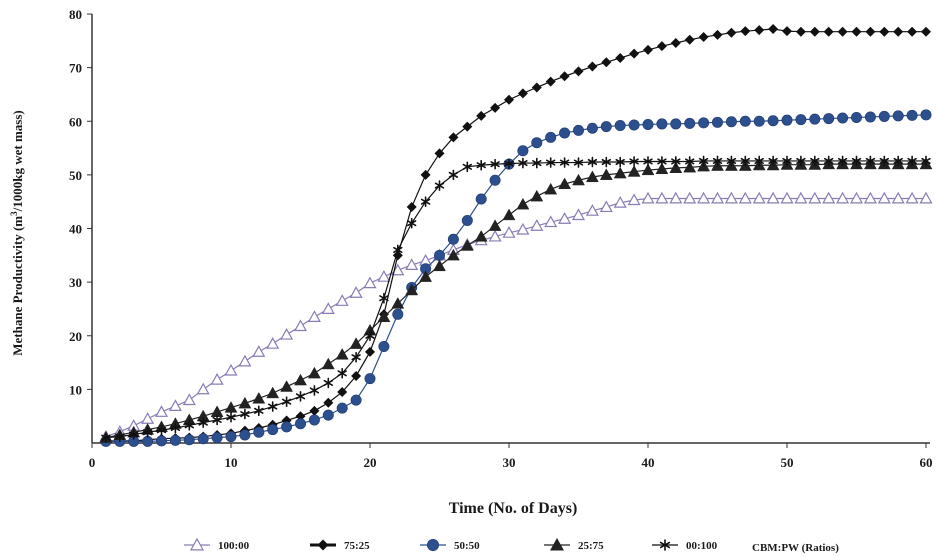 Image resolution: width=936 pixels, height=557 pixels. I want to click on legend-label: 50:50, so click(467, 546).